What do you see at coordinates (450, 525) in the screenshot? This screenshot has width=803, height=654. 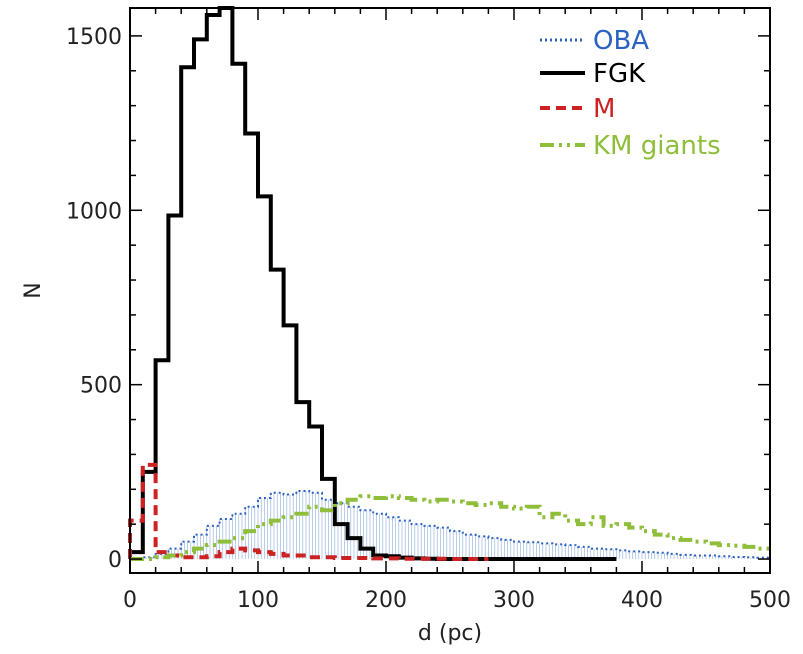 I see `series-oba` at bounding box center [450, 525].